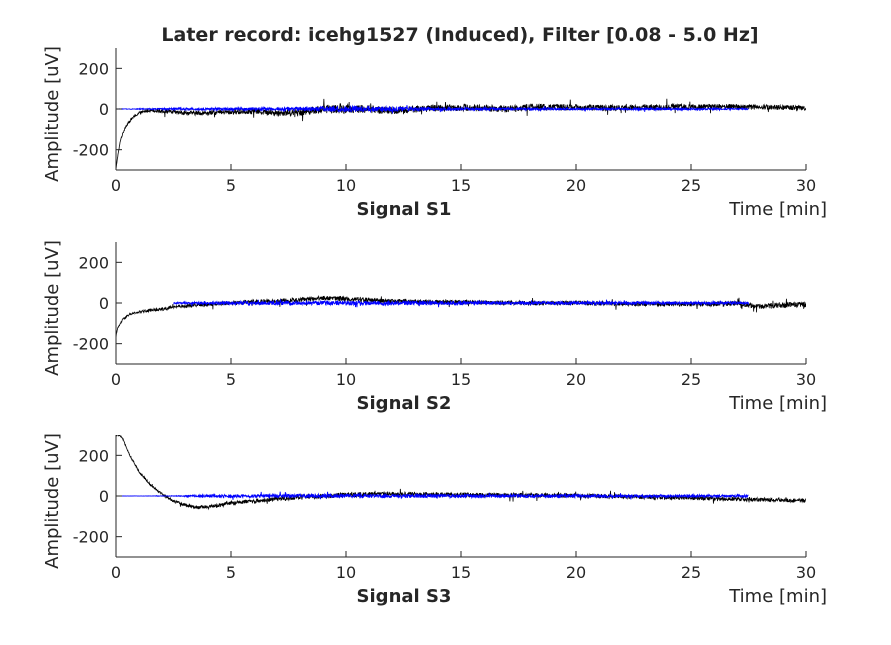 The image size is (891, 645). What do you see at coordinates (404, 596) in the screenshot?
I see `signal-label: Signal S3` at bounding box center [404, 596].